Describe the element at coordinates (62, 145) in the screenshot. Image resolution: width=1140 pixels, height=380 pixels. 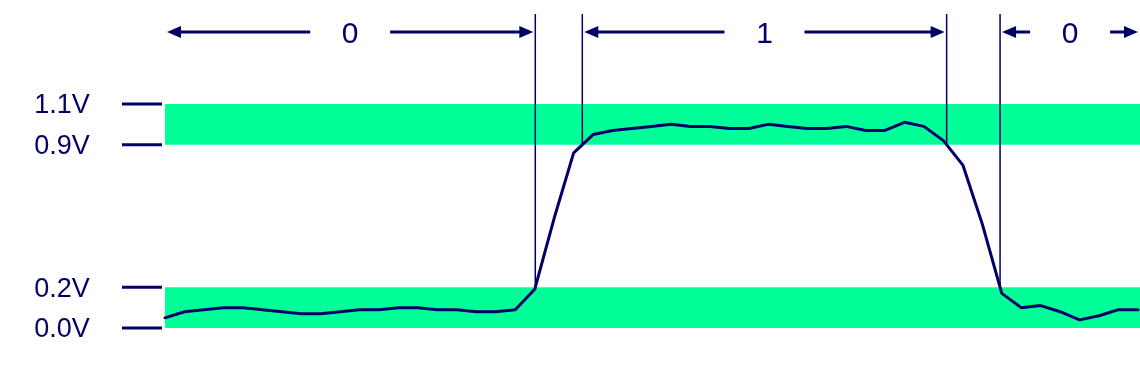
I see `y-tick-label: 0.9V` at that location.